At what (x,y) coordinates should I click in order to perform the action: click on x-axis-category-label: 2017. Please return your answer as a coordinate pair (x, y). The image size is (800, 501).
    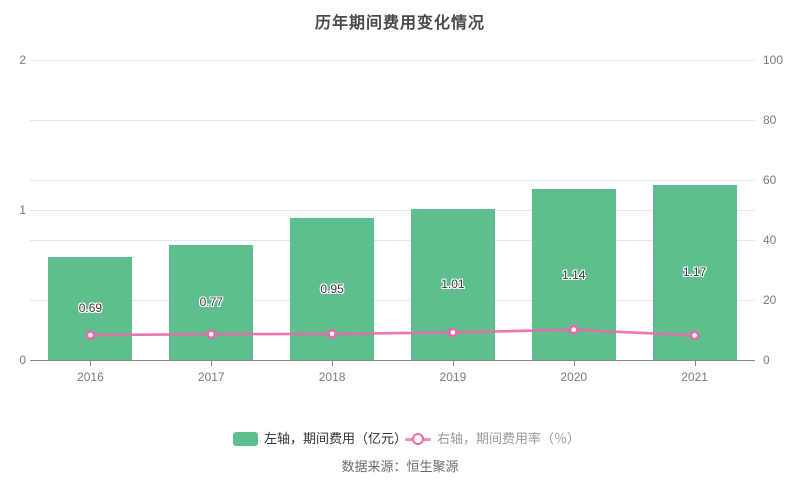
    Looking at the image, I should click on (211, 377).